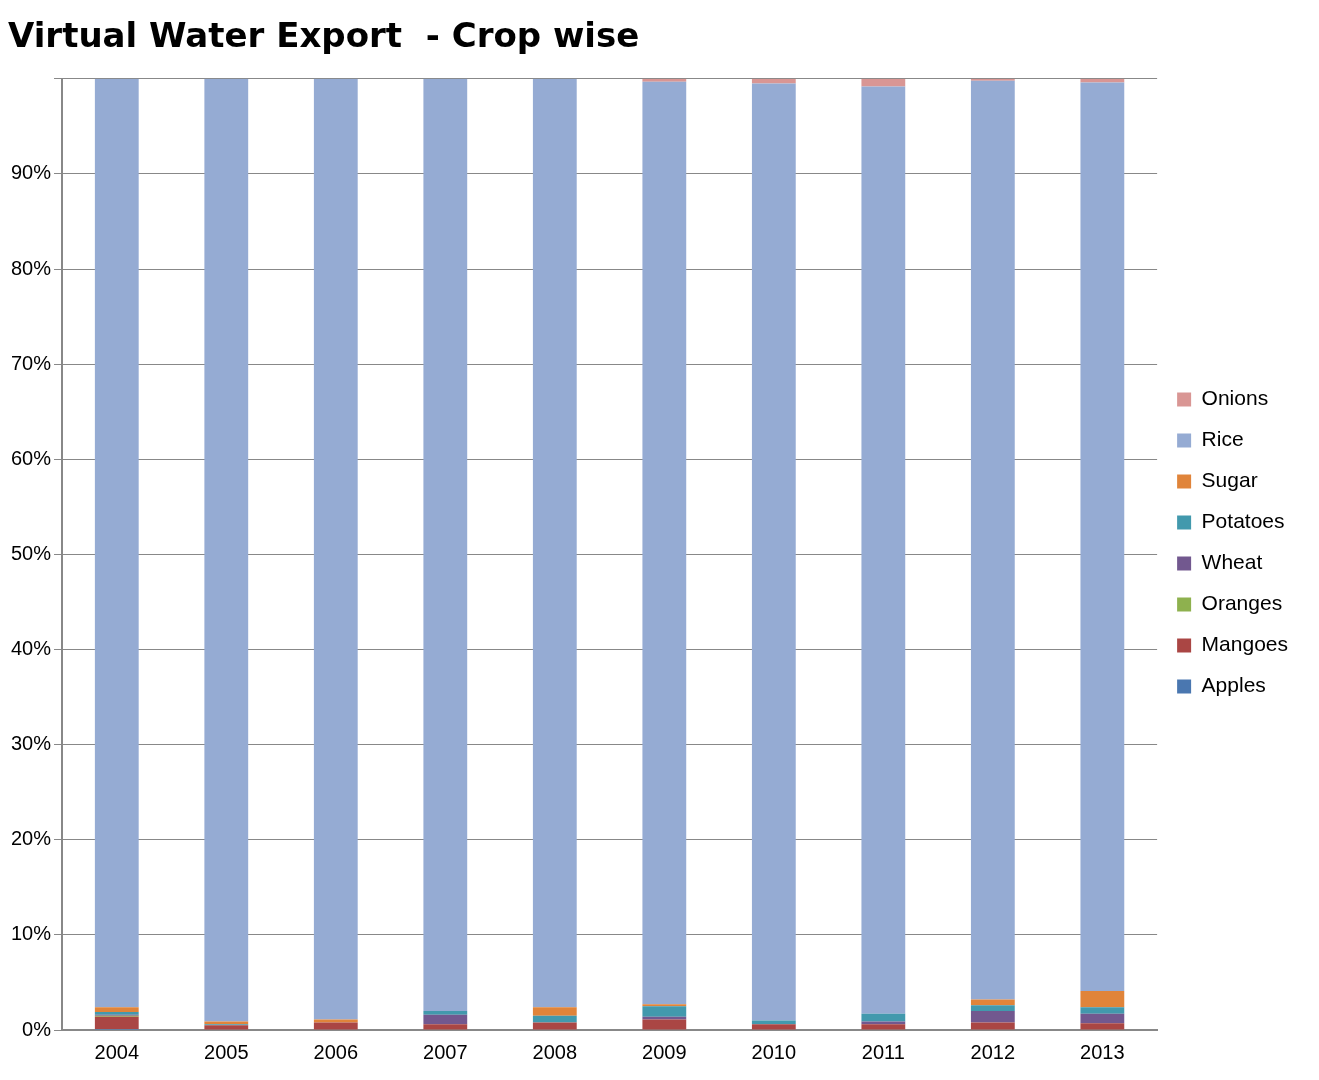 The image size is (1319, 1080). I want to click on legend-label: Wheat, so click(1232, 562).